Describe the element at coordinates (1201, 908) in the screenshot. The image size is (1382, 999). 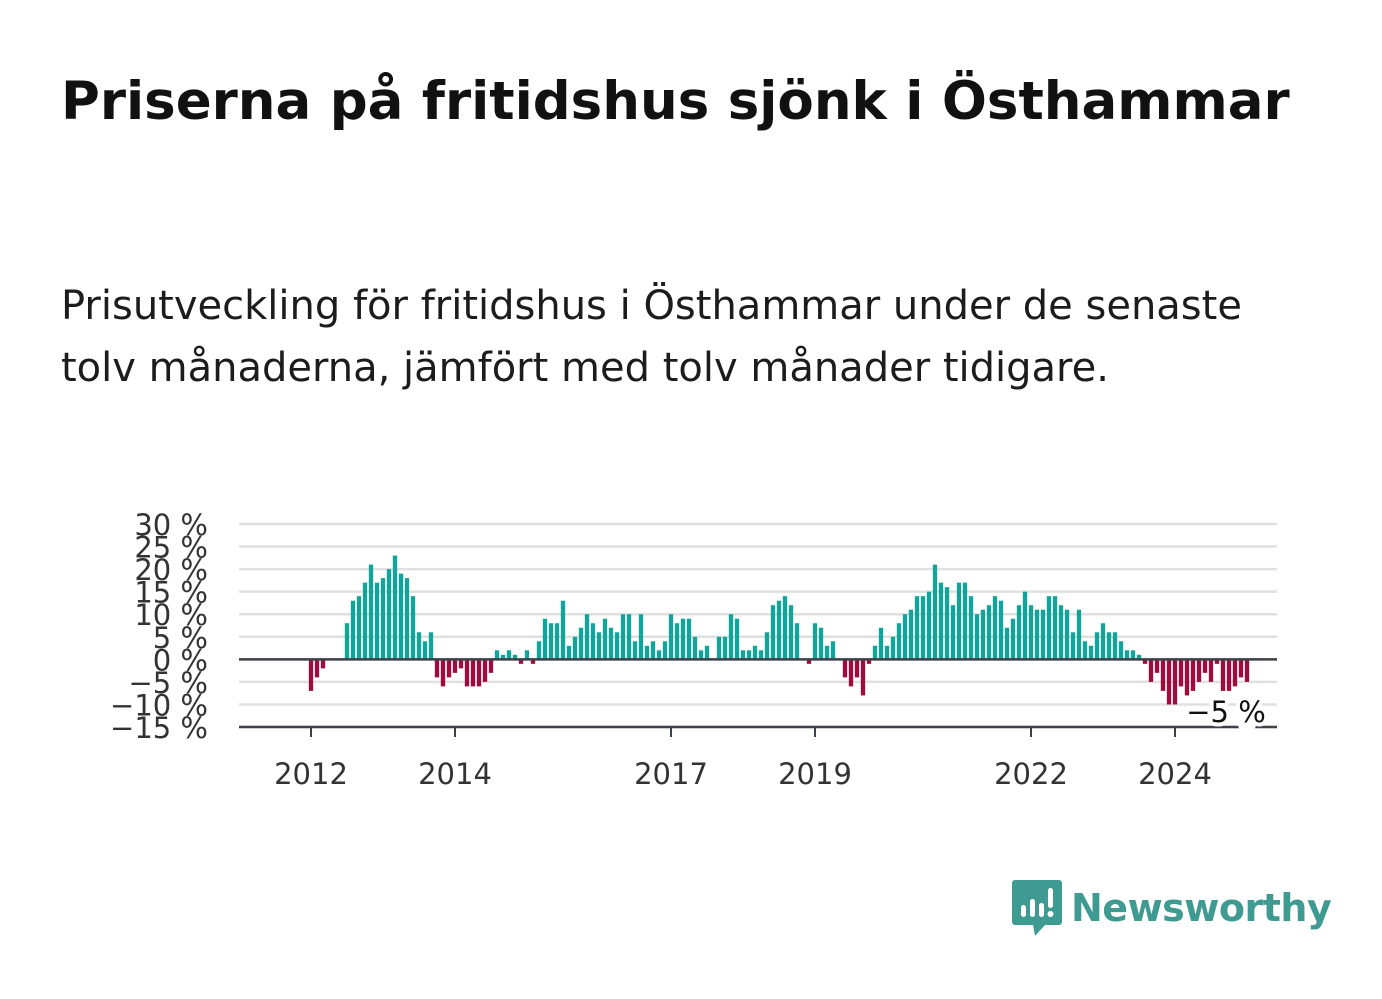
I see `brand-name: Newsworthy` at that location.